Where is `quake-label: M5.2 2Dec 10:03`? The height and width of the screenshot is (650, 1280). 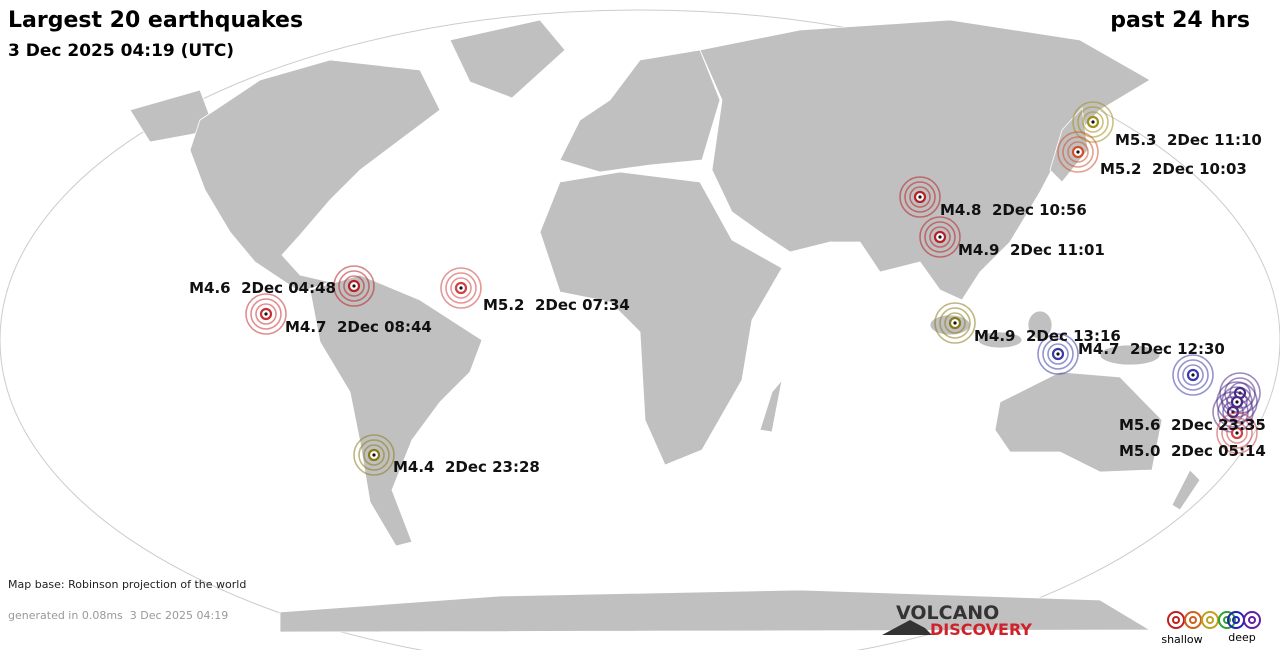 quake-label: M5.2 2Dec 10:03 is located at coordinates (1173, 169).